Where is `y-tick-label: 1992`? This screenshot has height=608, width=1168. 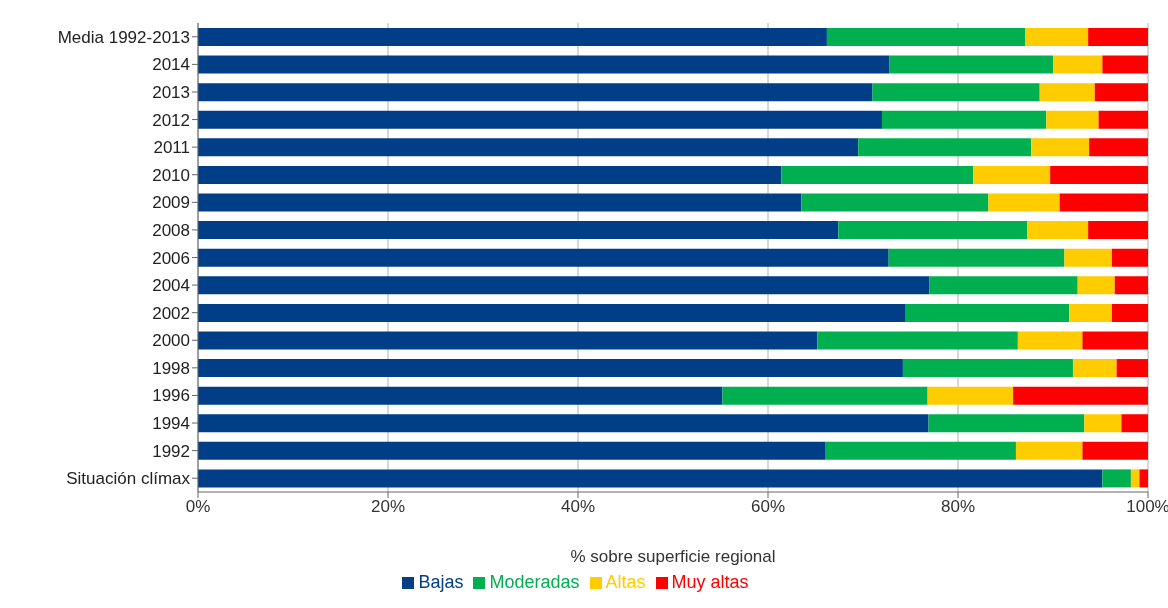 y-tick-label: 1992 is located at coordinates (171, 451).